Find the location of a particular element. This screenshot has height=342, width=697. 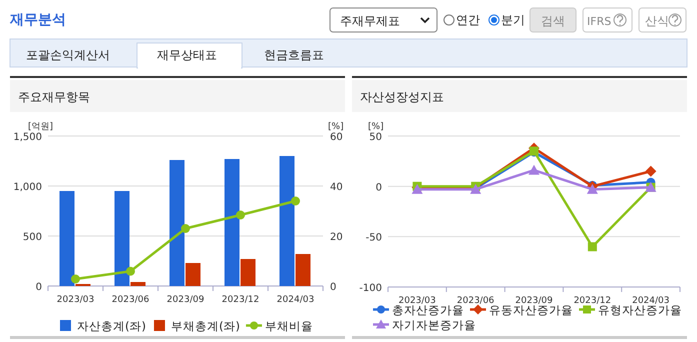

legend-label: 부채총계(좌) is located at coordinates (205, 326).